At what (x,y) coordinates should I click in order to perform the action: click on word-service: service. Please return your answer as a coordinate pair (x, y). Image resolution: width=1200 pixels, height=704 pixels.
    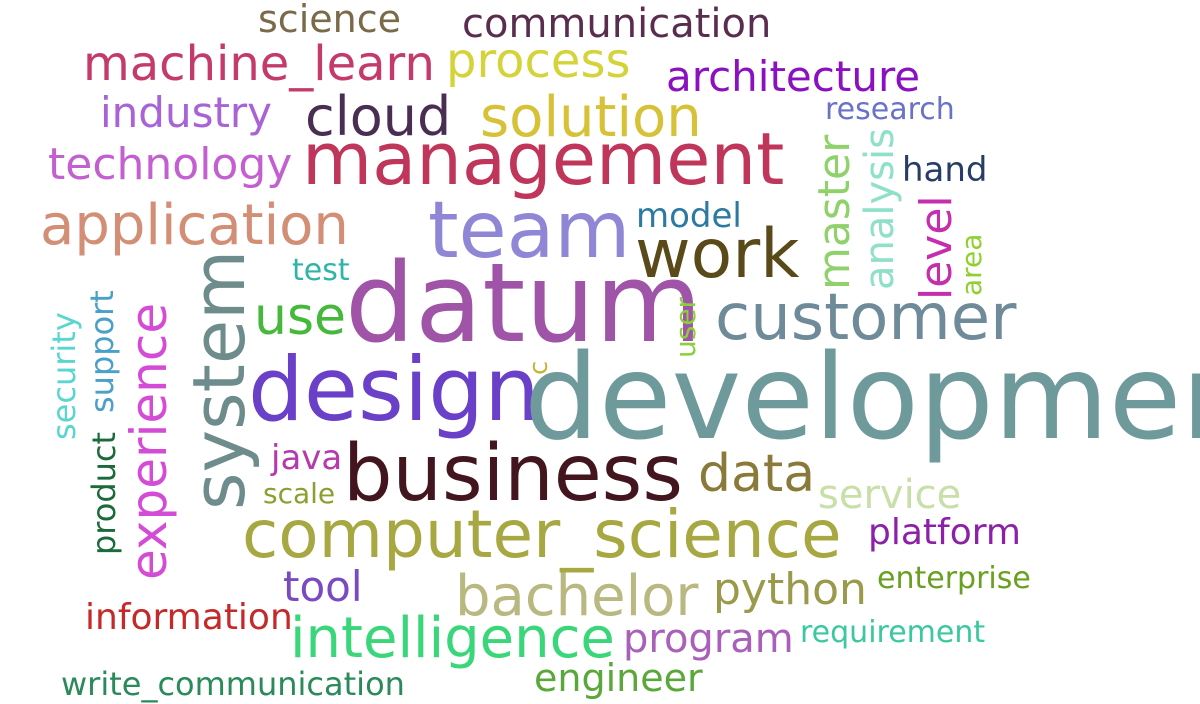
    Looking at the image, I should click on (890, 495).